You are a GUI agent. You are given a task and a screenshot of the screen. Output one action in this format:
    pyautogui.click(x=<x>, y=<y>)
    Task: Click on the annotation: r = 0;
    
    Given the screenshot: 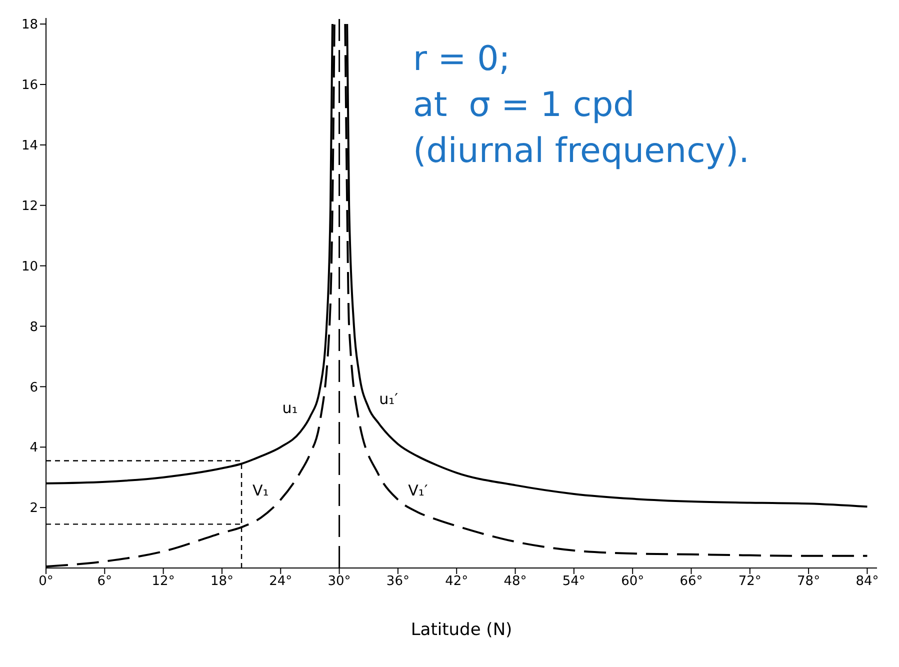 What is the action you would take?
    pyautogui.click(x=462, y=59)
    